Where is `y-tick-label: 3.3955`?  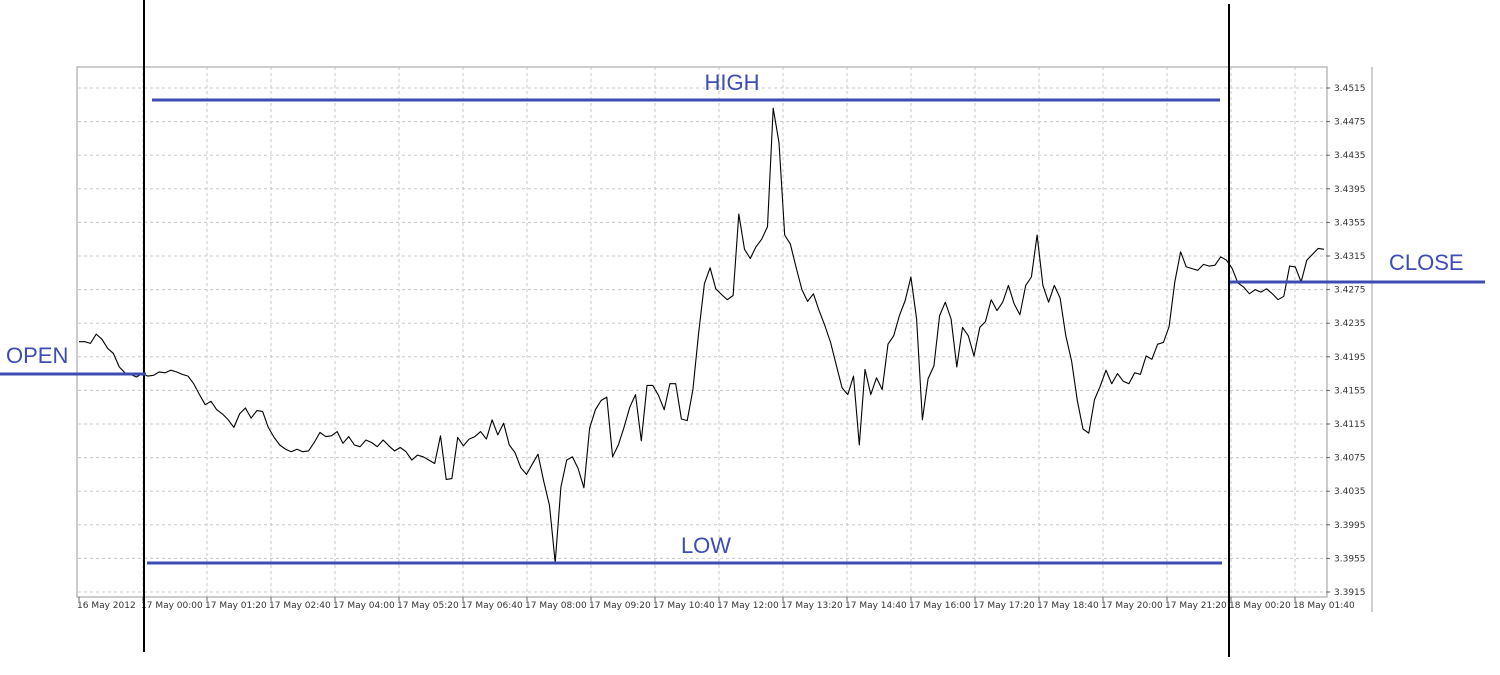 y-tick-label: 3.3955 is located at coordinates (1350, 559).